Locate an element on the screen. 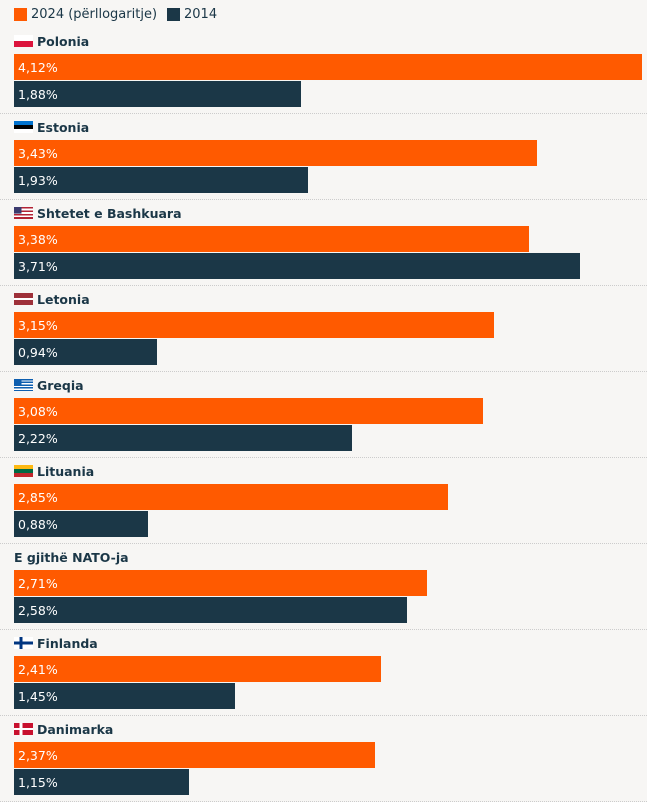 The width and height of the screenshot is (647, 802). category-label: E gjithë NATO-ja is located at coordinates (323, 557).